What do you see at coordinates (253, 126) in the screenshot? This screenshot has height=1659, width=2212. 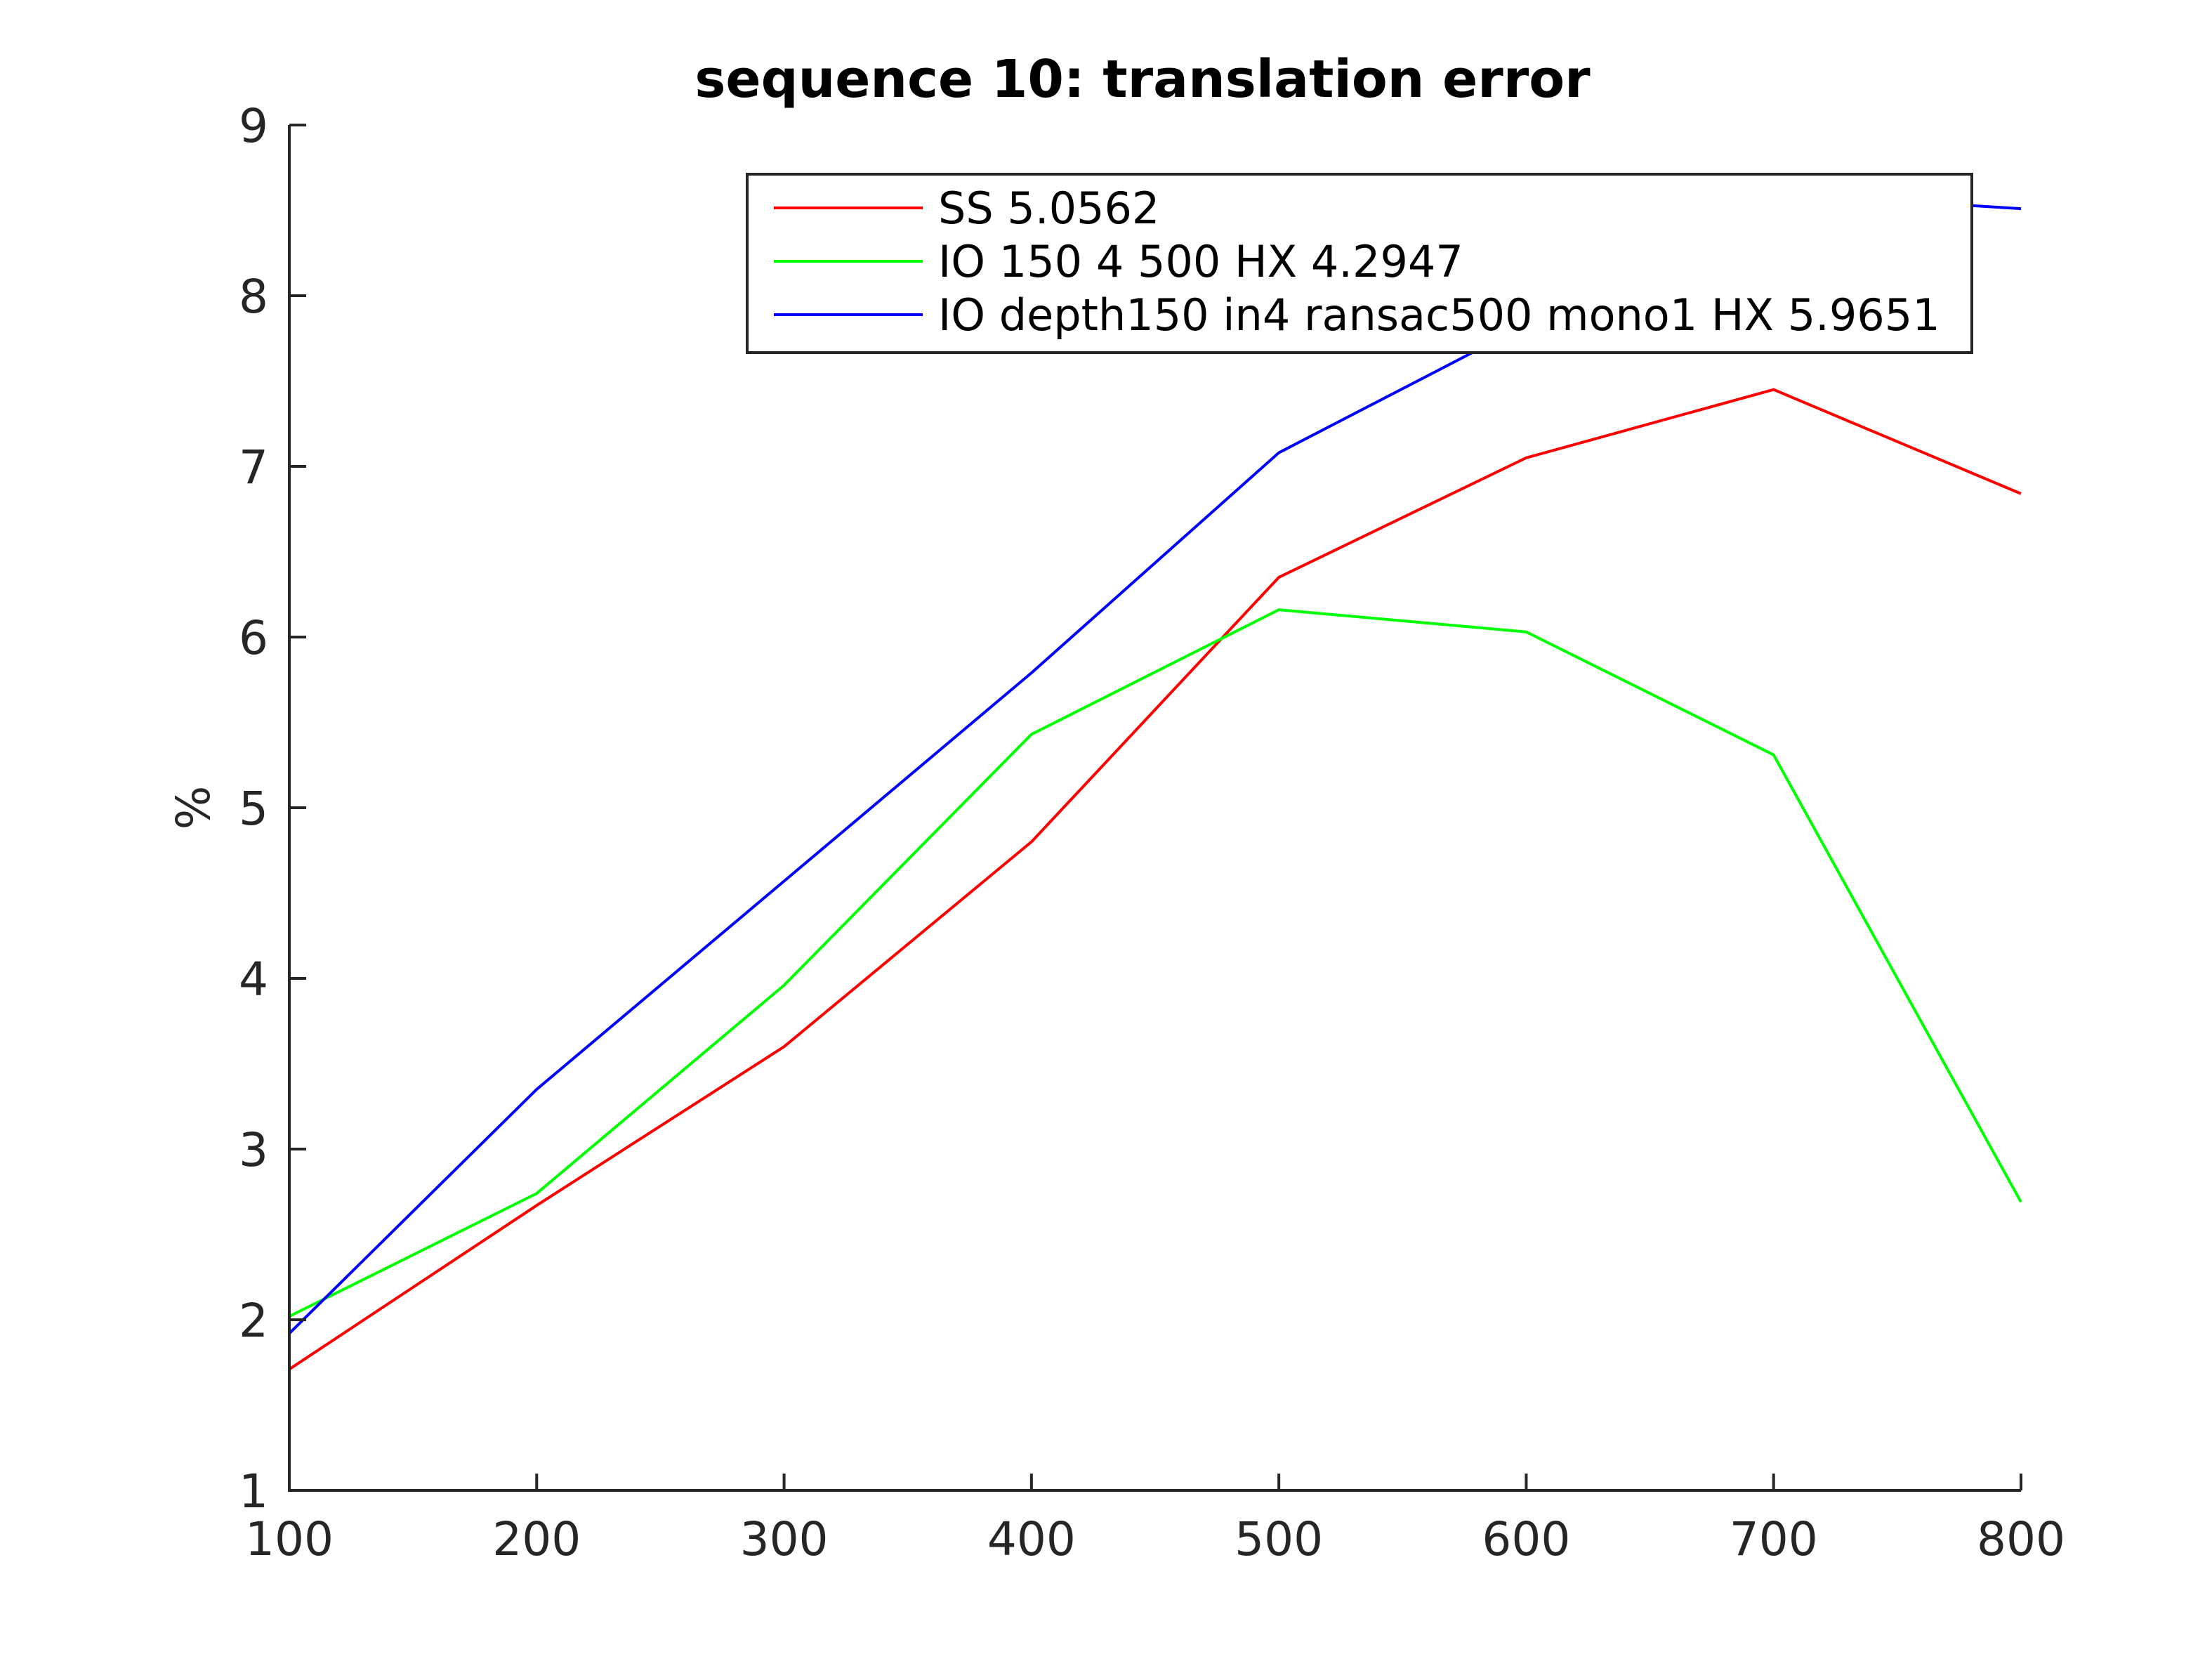 I see `y-tick-label: 9` at bounding box center [253, 126].